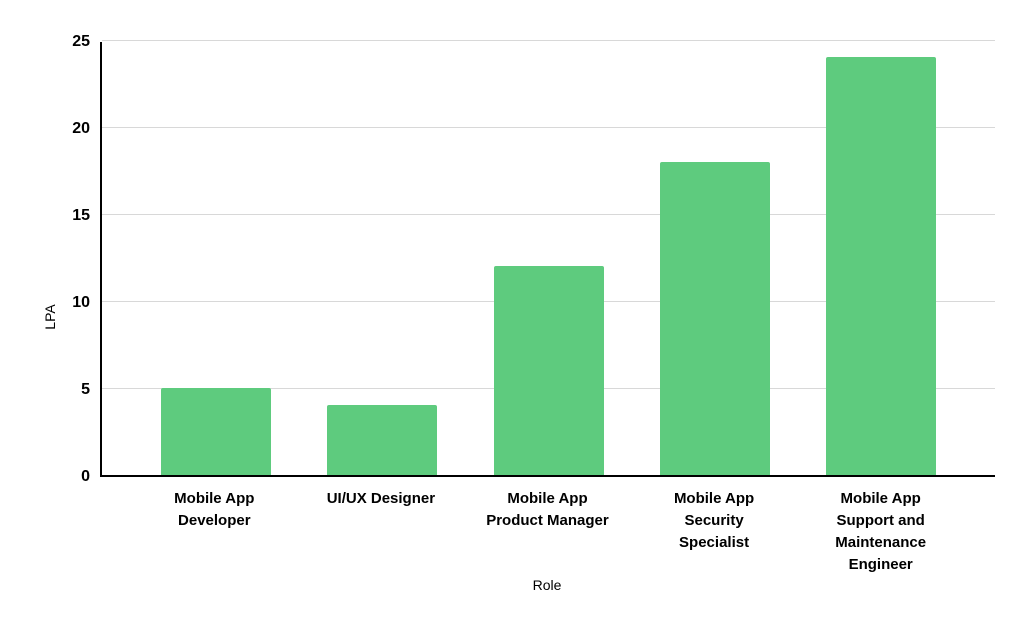 The height and width of the screenshot is (634, 1027). I want to click on y-tick-label-15: 15, so click(81, 215).